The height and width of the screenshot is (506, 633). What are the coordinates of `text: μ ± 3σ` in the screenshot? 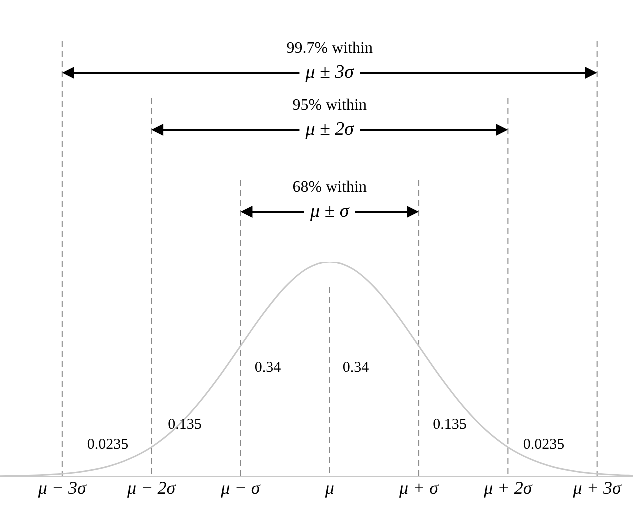 It's located at (329, 72).